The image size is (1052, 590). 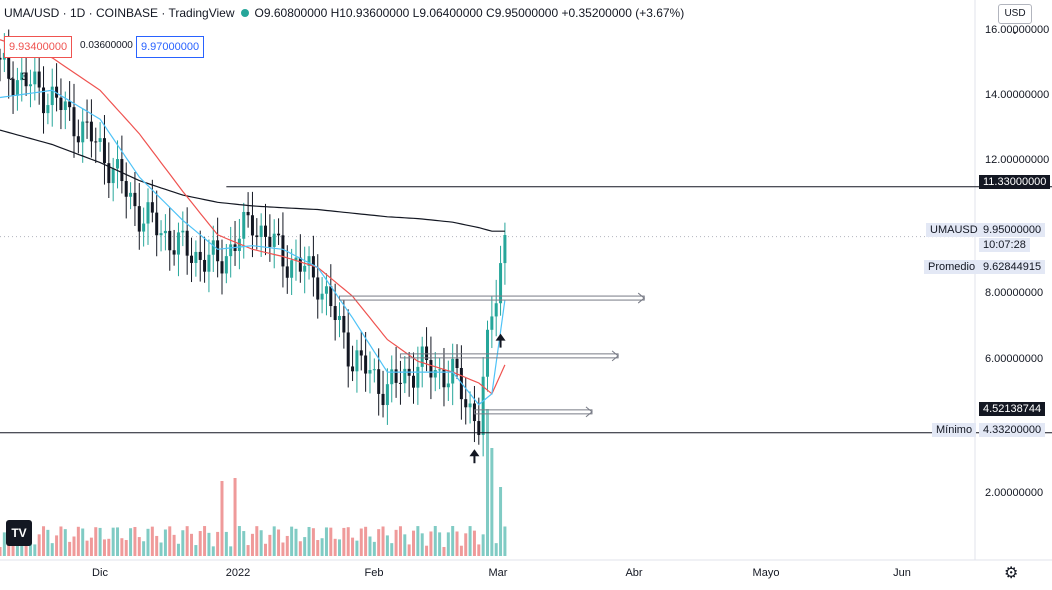 I want to click on time-label-2022: 2022, so click(x=238, y=573).